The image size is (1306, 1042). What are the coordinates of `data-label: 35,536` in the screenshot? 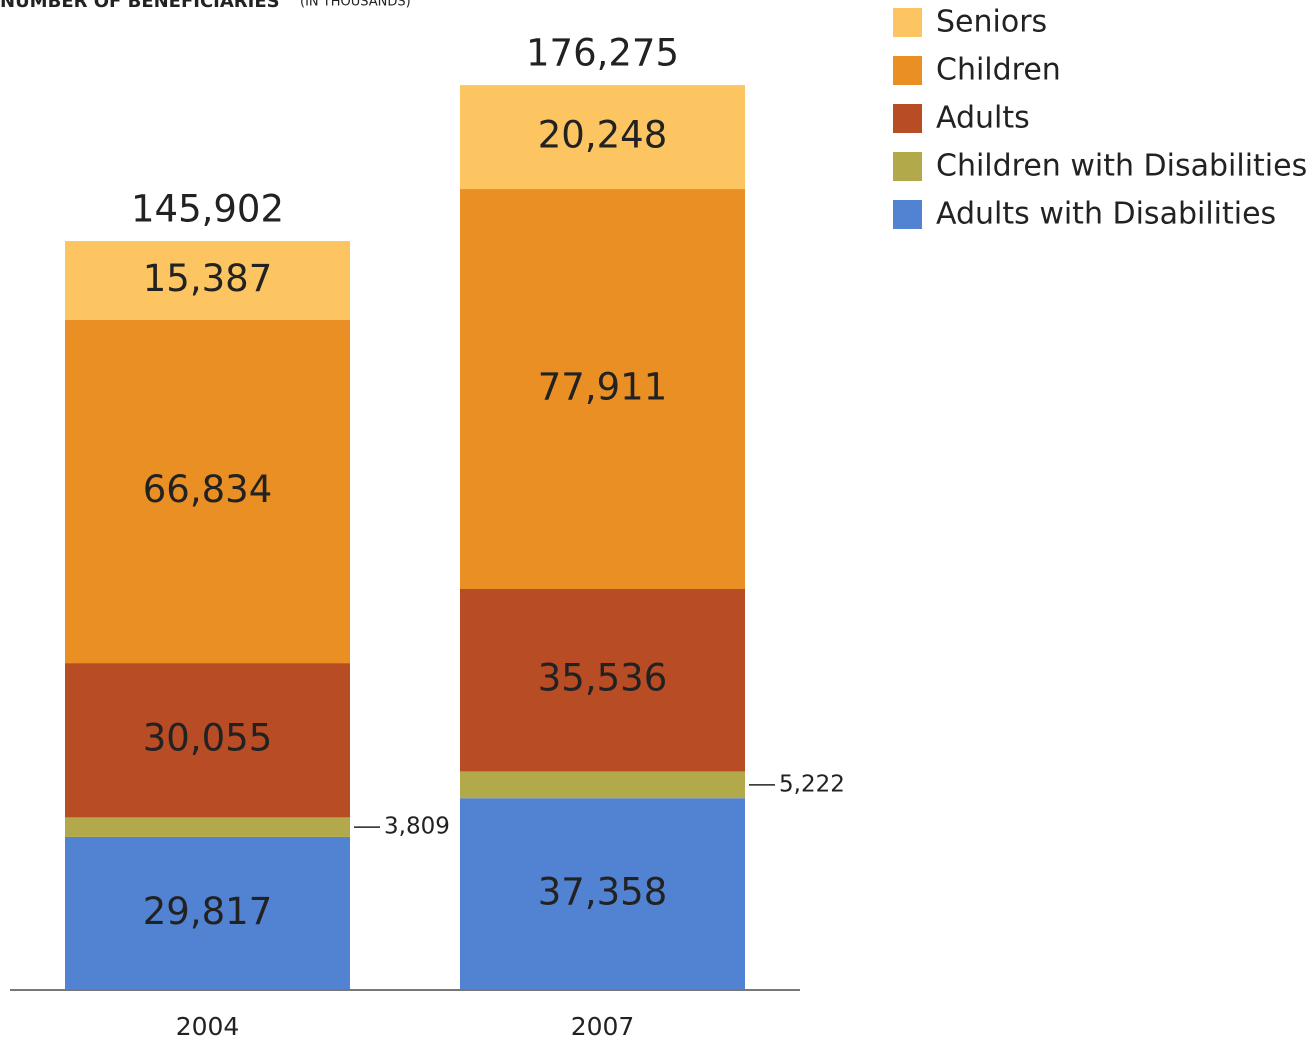 It's located at (602, 678).